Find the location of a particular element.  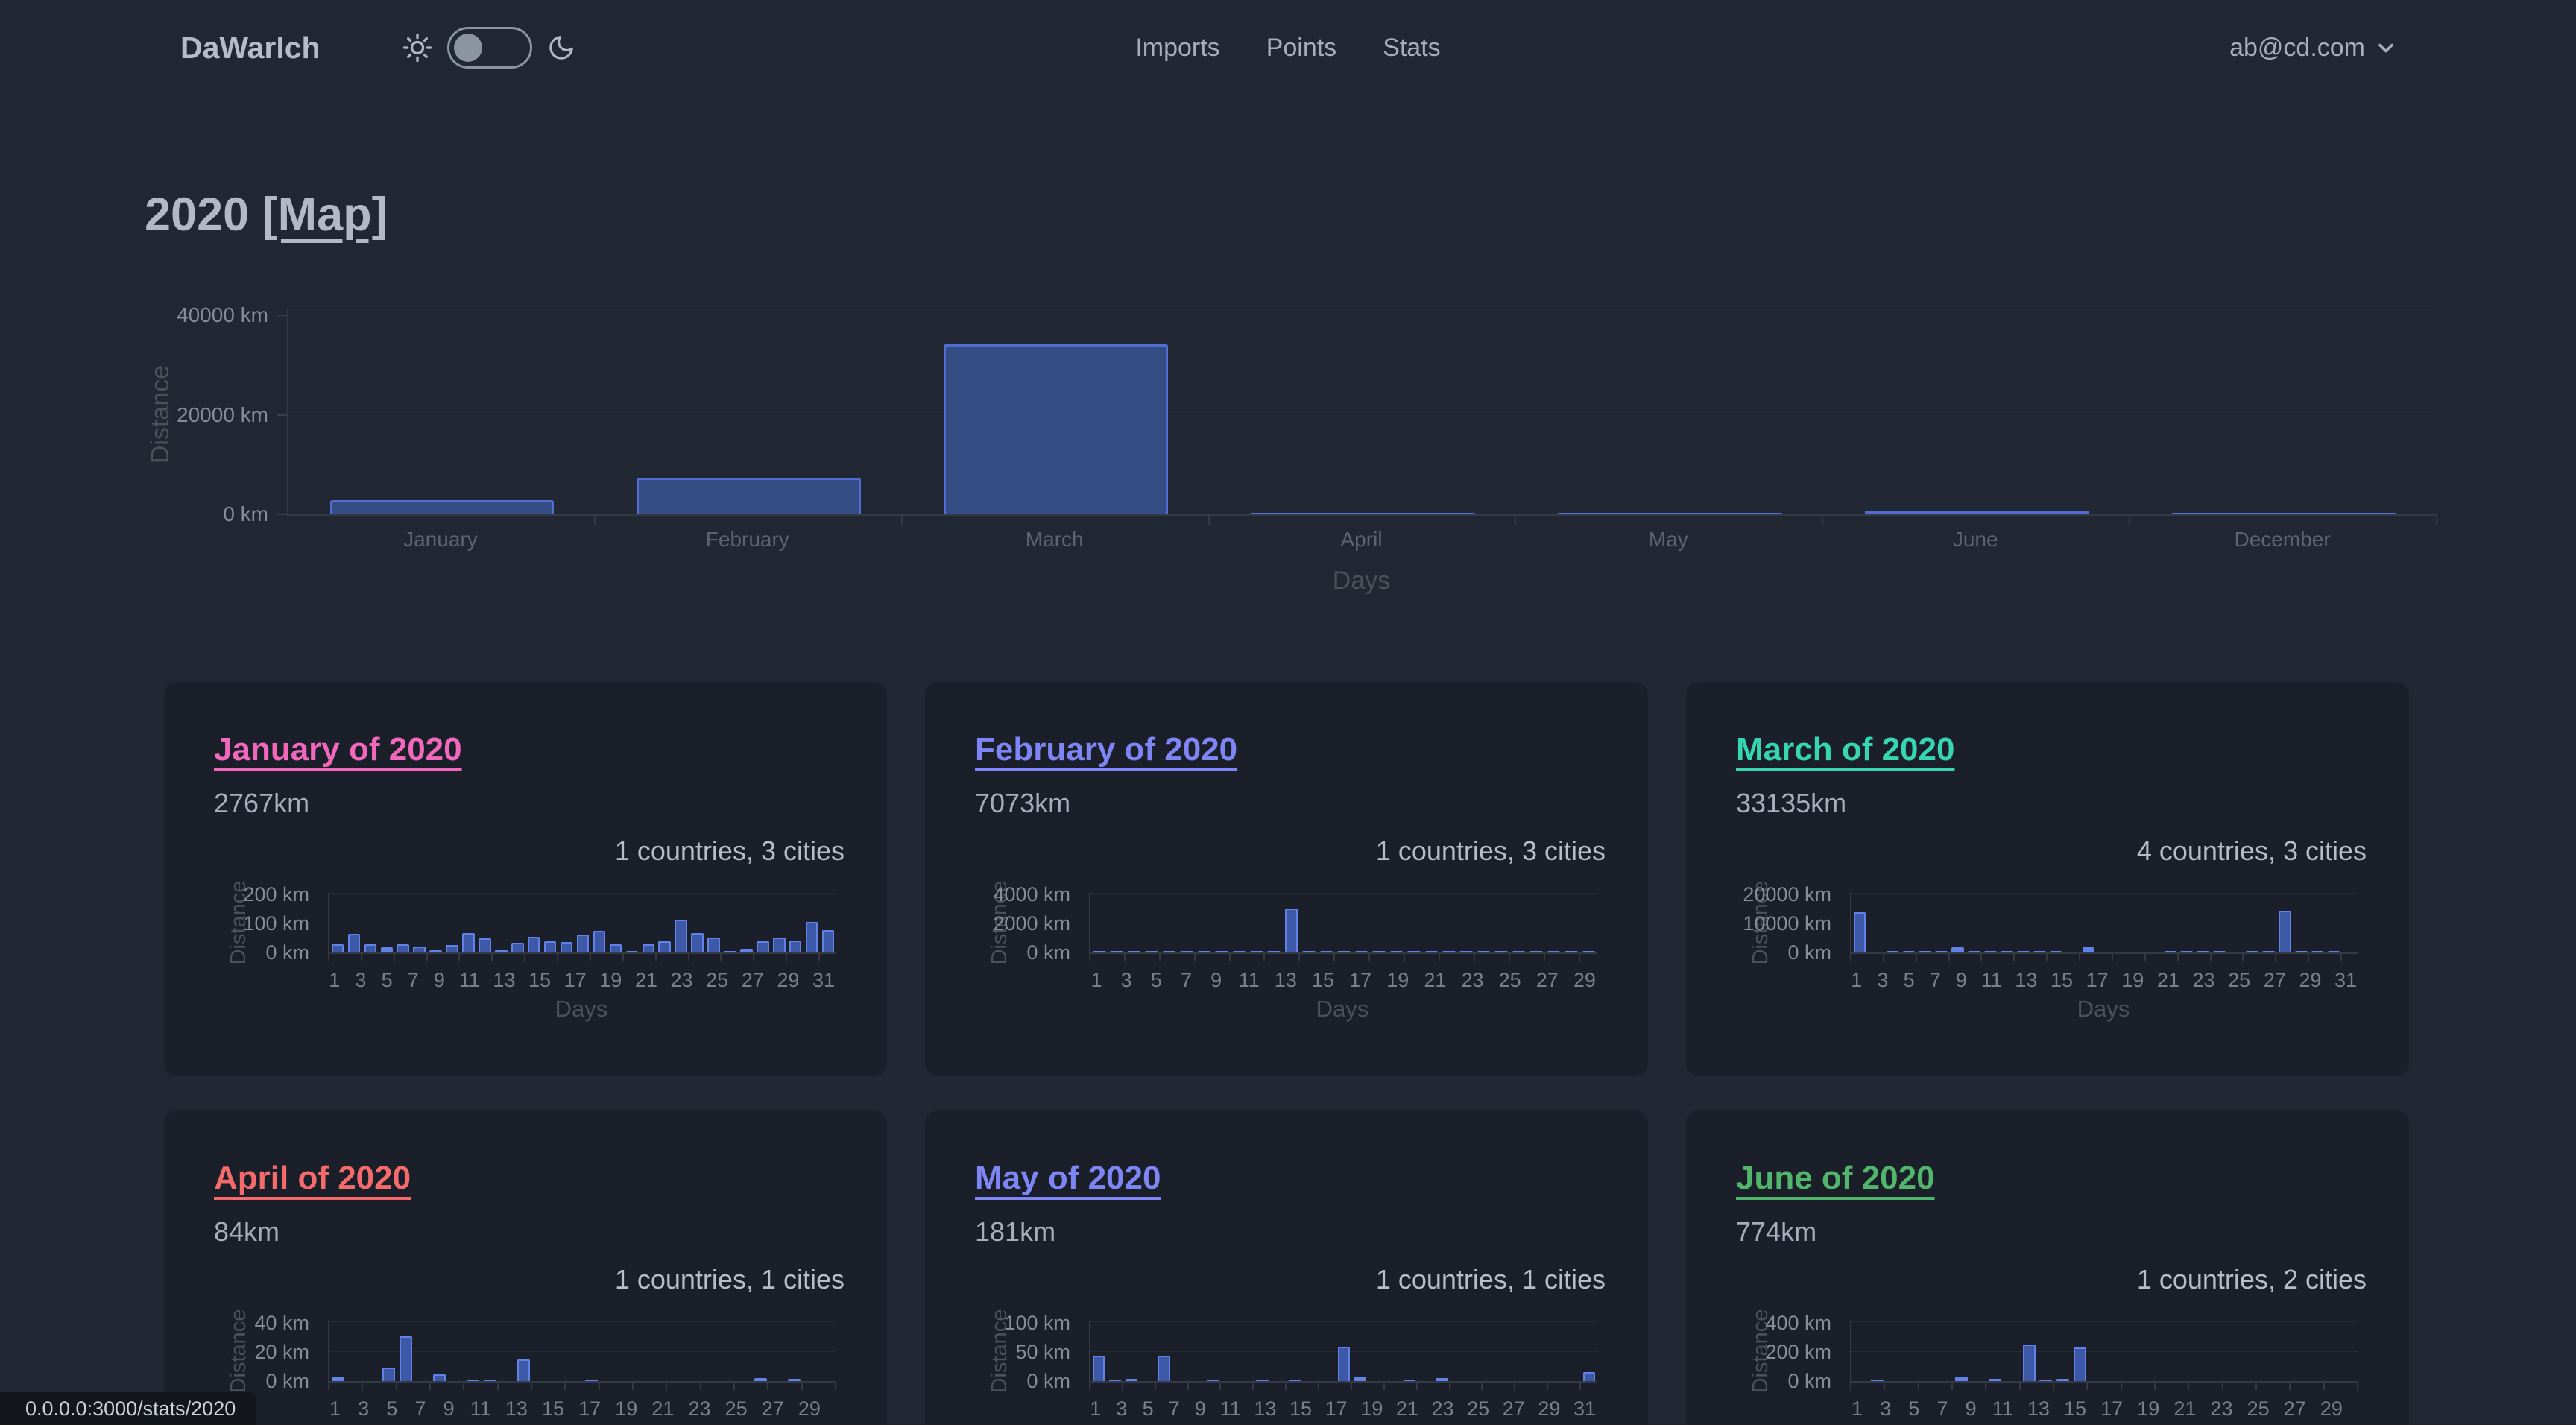

day-tick: 1 is located at coordinates (1857, 980).